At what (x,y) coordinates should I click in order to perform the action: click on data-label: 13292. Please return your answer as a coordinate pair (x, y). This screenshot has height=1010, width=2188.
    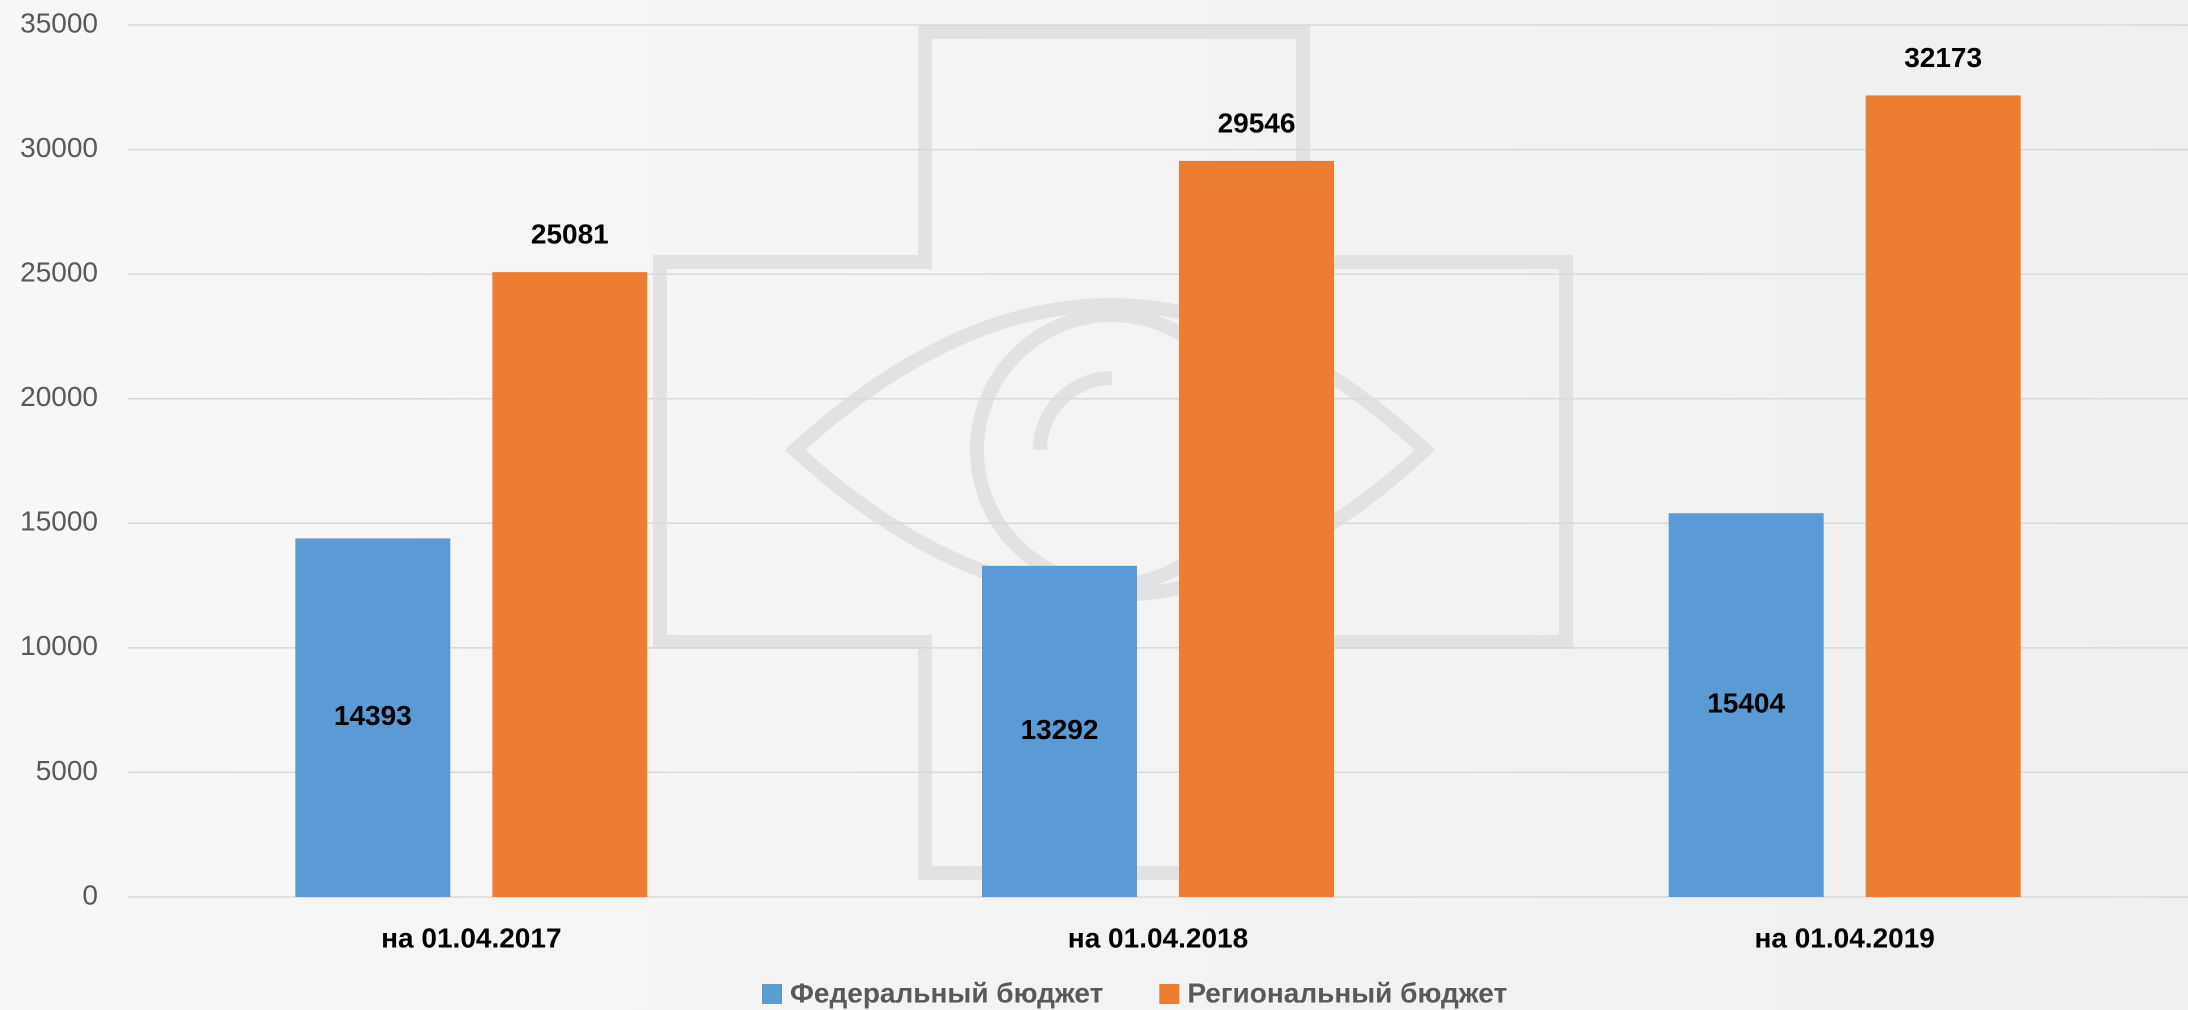
    Looking at the image, I should click on (1060, 729).